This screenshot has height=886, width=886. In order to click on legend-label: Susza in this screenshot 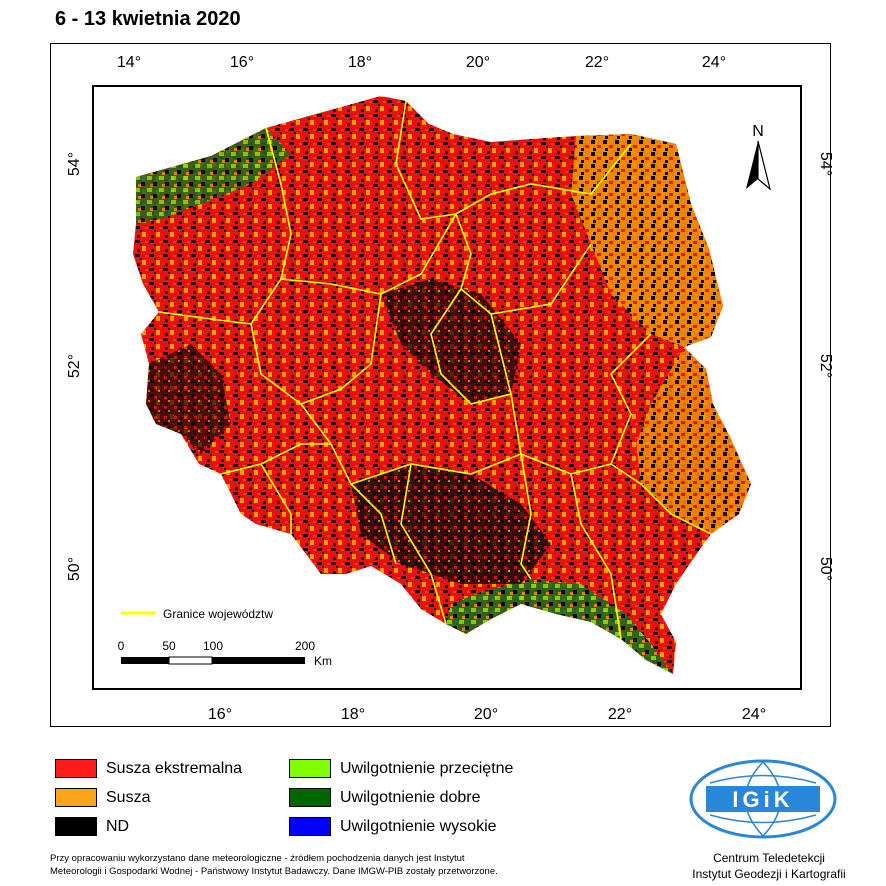, I will do `click(128, 797)`.